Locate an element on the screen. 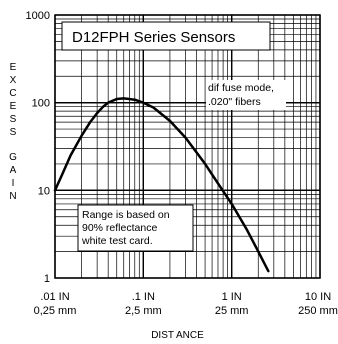 This screenshot has height=344, width=338. x-tick-label-mm: 250 mm is located at coordinates (318, 311).